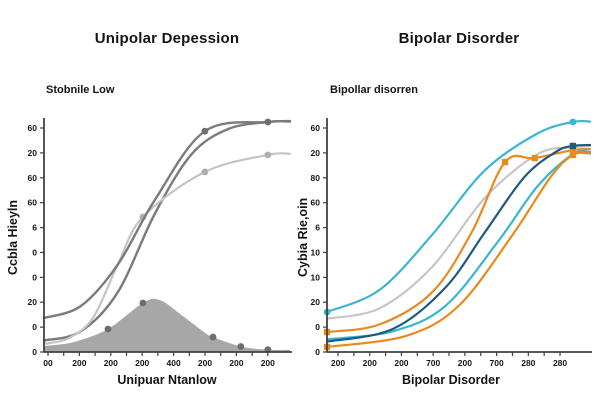 Image resolution: width=600 pixels, height=420 pixels. What do you see at coordinates (167, 38) in the screenshot?
I see `left-chart-title: Unipolar Depession` at bounding box center [167, 38].